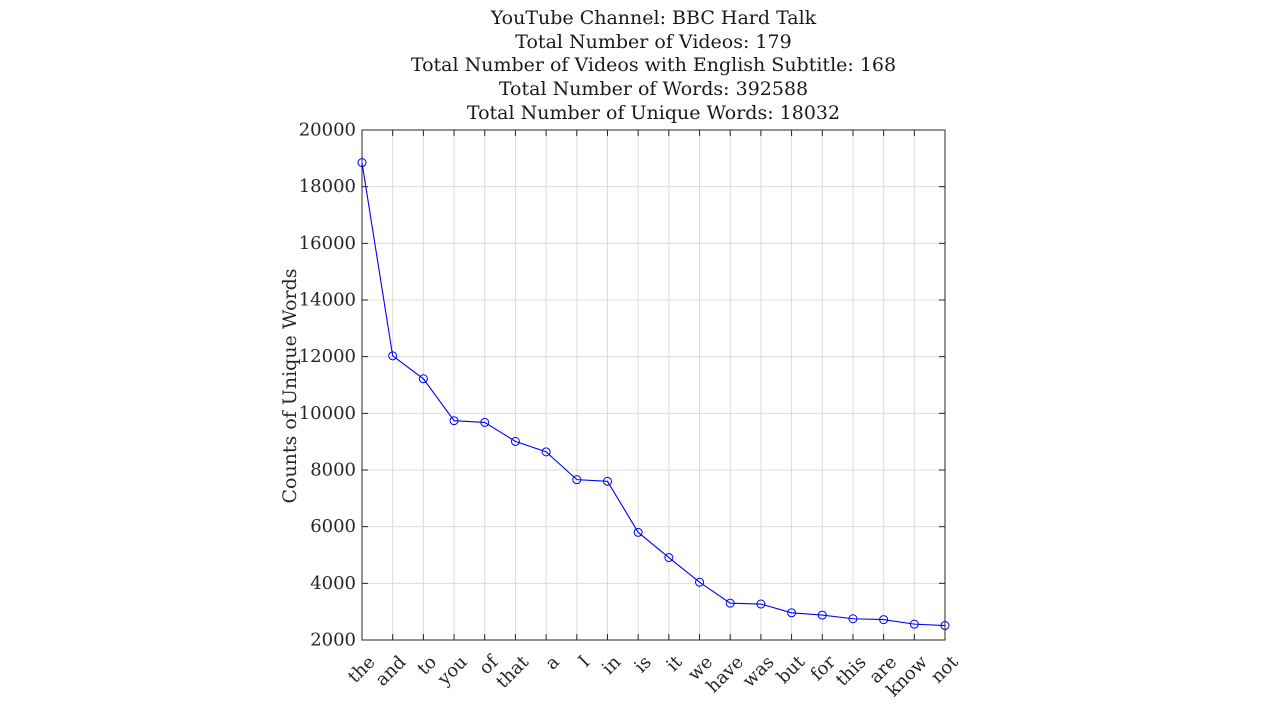  I want to click on y-tick-label: 10000, so click(327, 413).